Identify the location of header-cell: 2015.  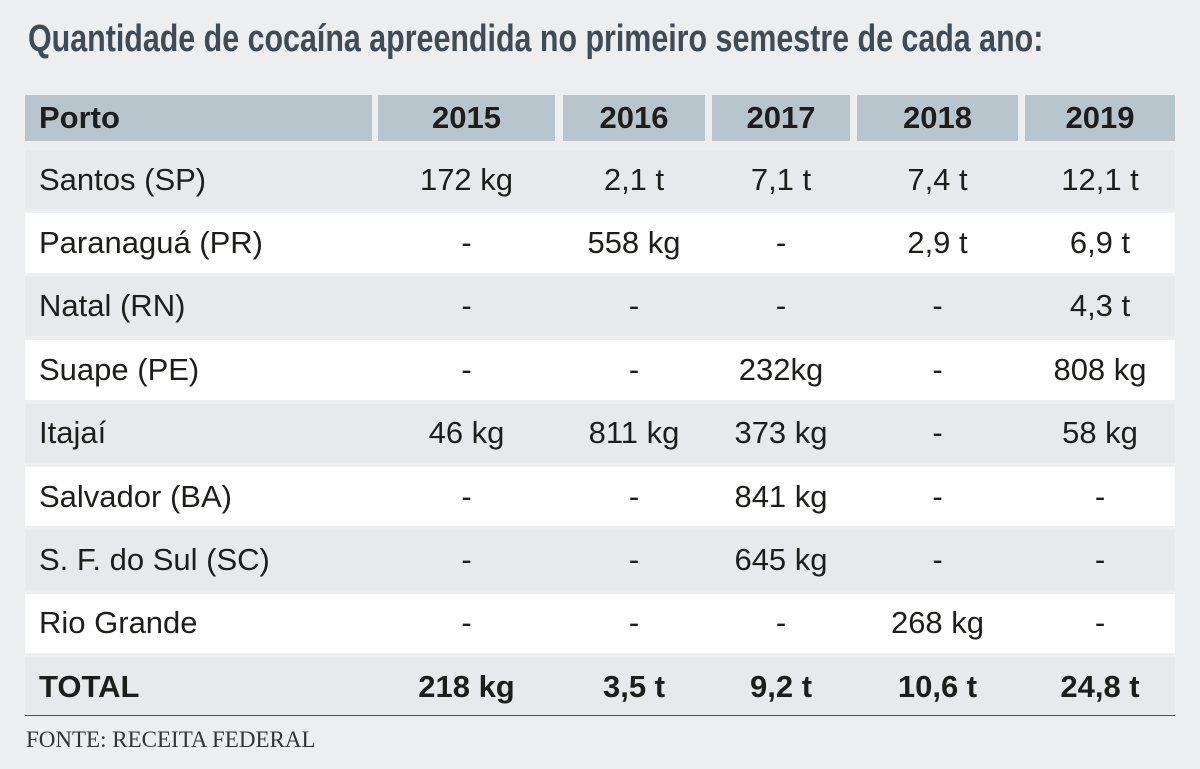
(466, 118).